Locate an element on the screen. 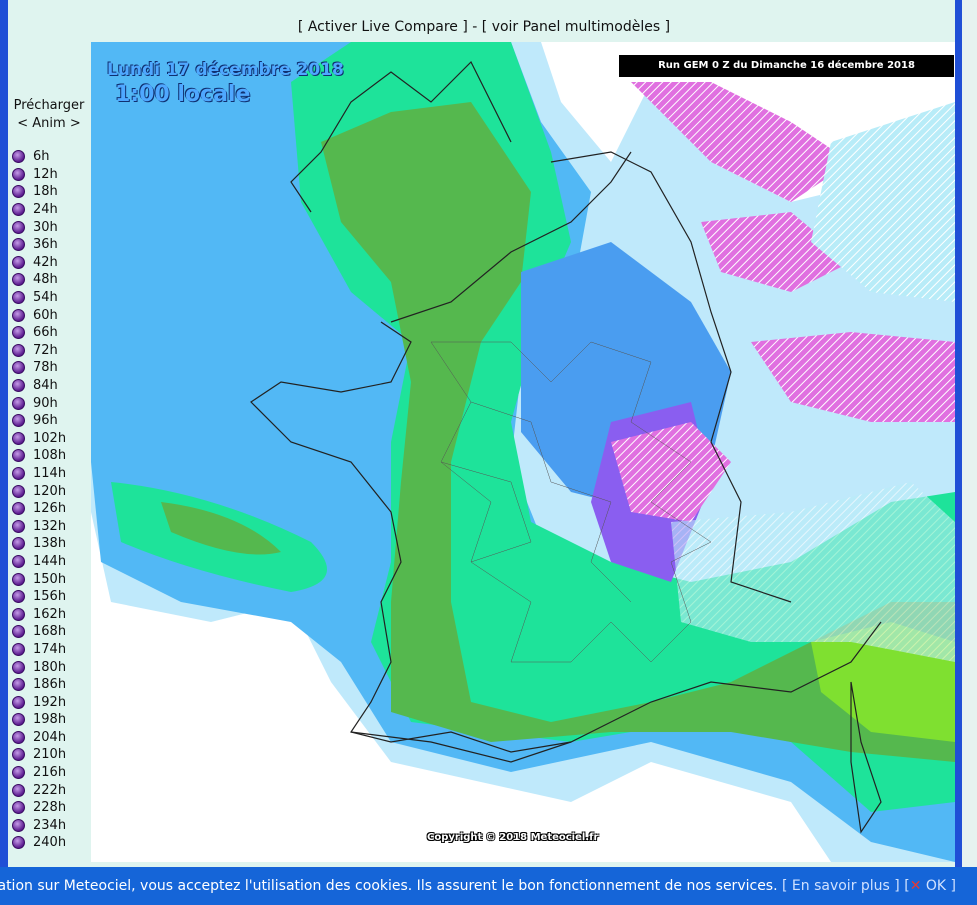 Image resolution: width=977 pixels, height=905 pixels. cookie-ok-button: OK ] is located at coordinates (940, 886).